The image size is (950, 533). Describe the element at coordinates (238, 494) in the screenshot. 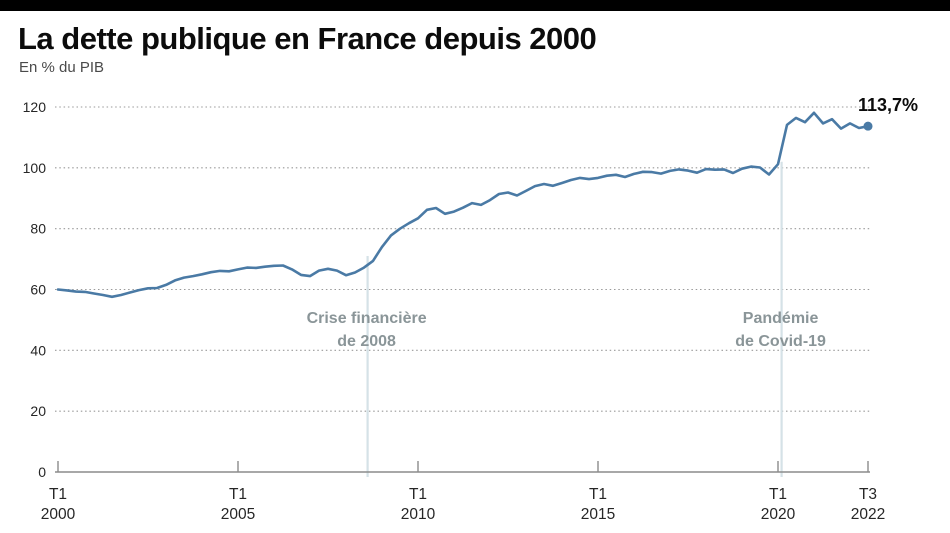

I see `x-label-quarter-2005: T1` at that location.